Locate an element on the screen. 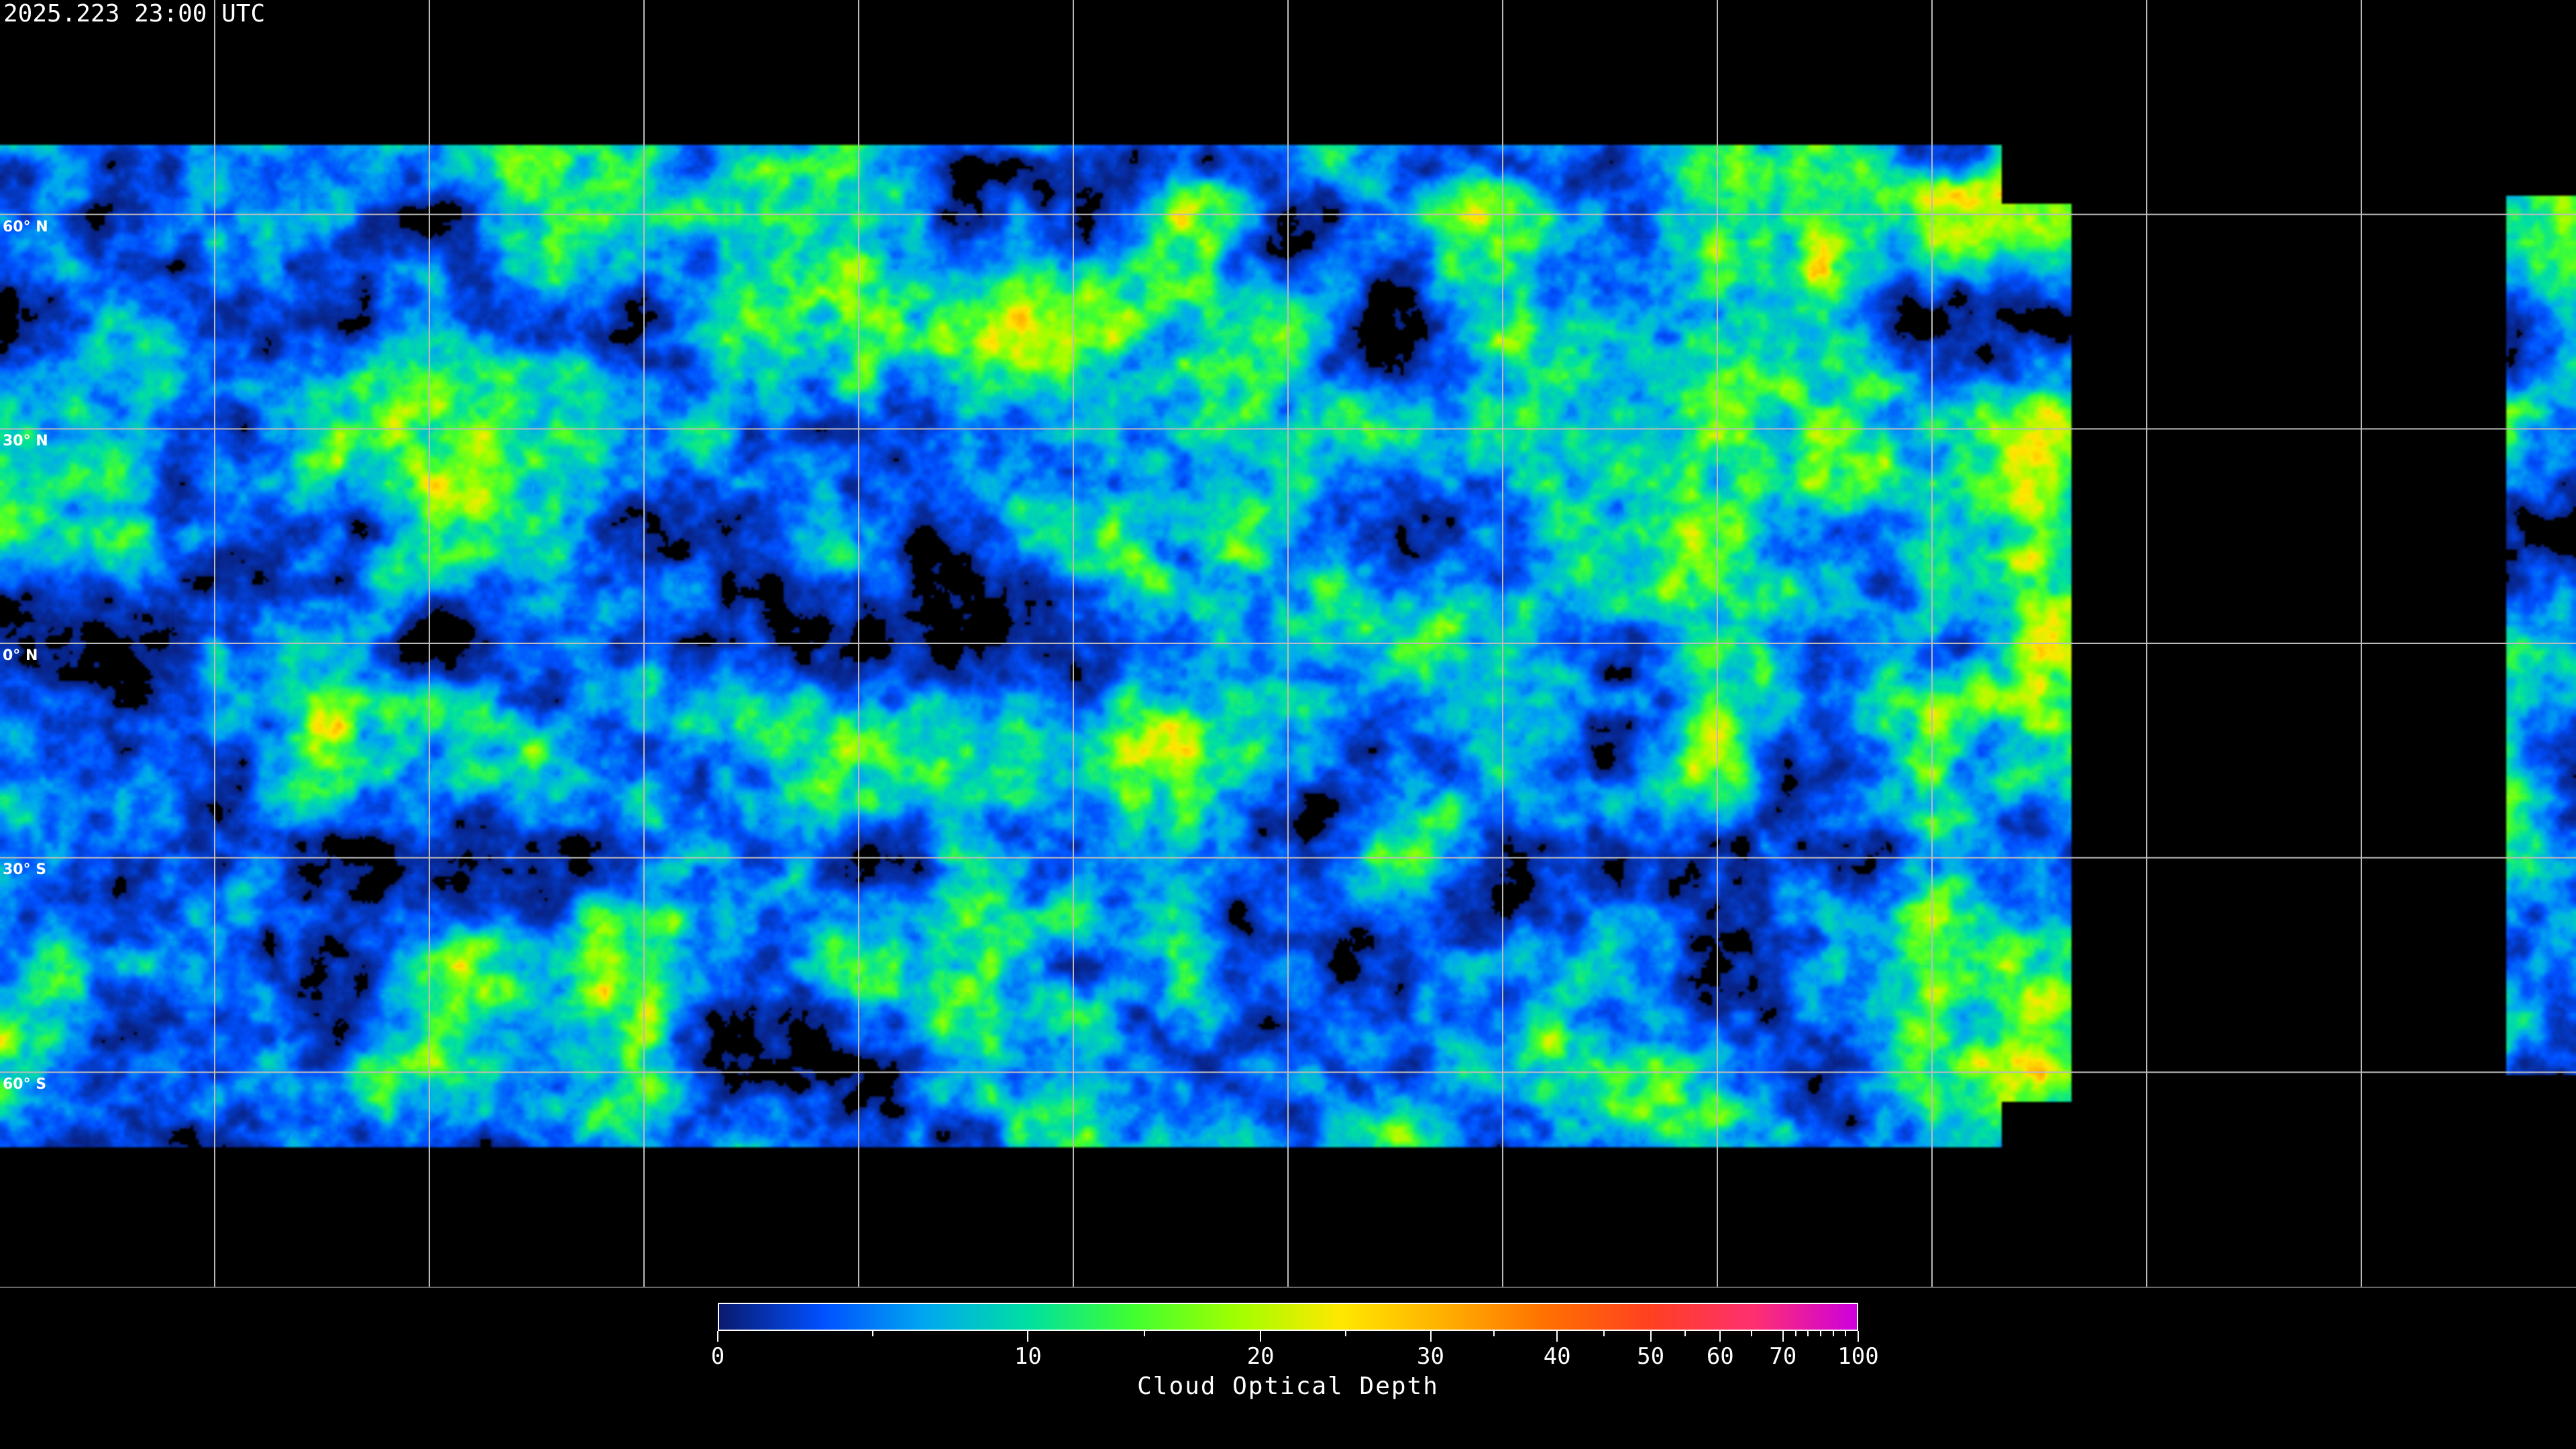 This screenshot has width=2576, height=1449. colorbar-tick-label: 70 is located at coordinates (1783, 1356).